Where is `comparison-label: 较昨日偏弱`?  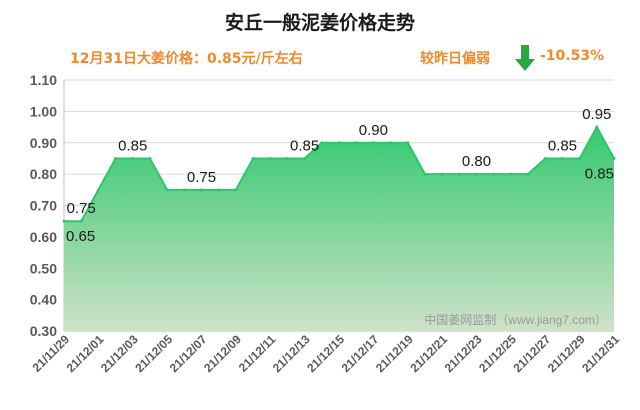 comparison-label: 较昨日偏弱 is located at coordinates (455, 59).